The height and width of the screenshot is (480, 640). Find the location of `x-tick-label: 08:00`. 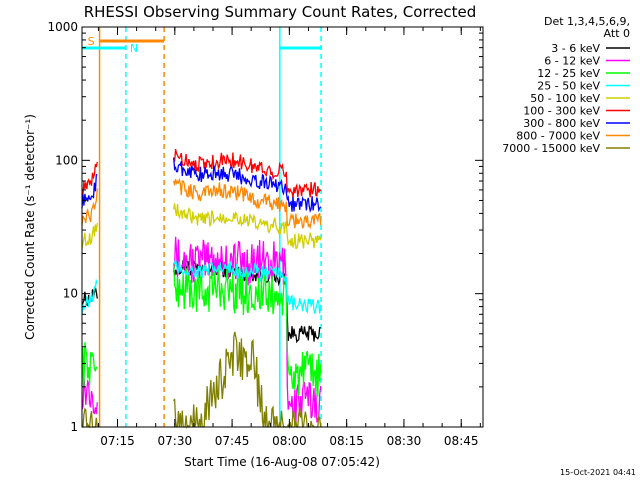

x-tick-label: 08:00 is located at coordinates (289, 441).